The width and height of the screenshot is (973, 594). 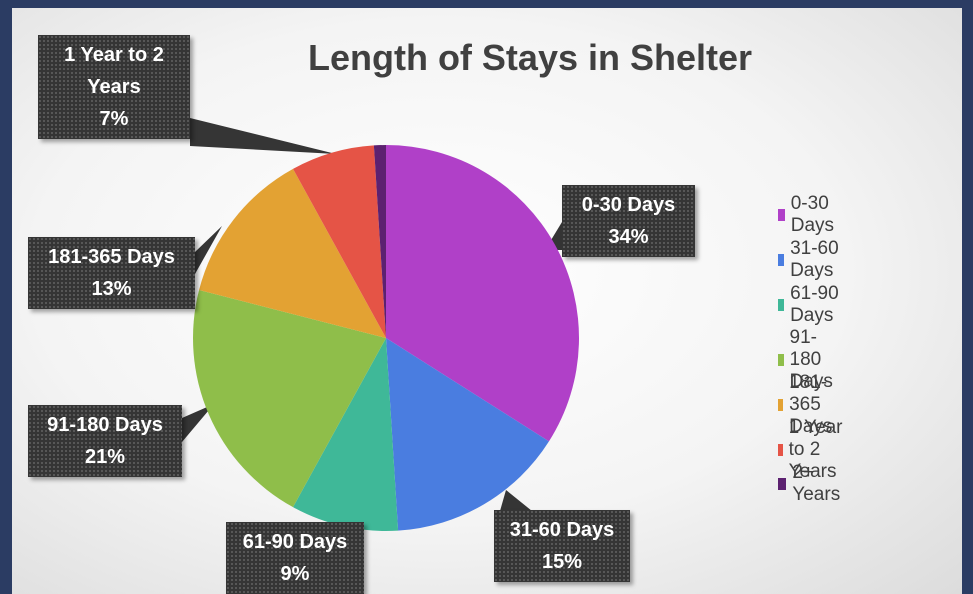 I want to click on legend-item: 181-365 Days, so click(x=808, y=405).